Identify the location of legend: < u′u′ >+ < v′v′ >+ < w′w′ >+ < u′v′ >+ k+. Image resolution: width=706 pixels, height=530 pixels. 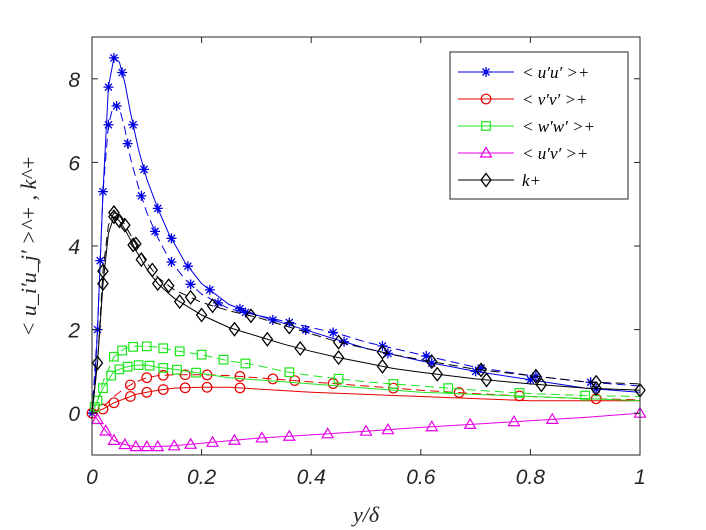
(539, 125).